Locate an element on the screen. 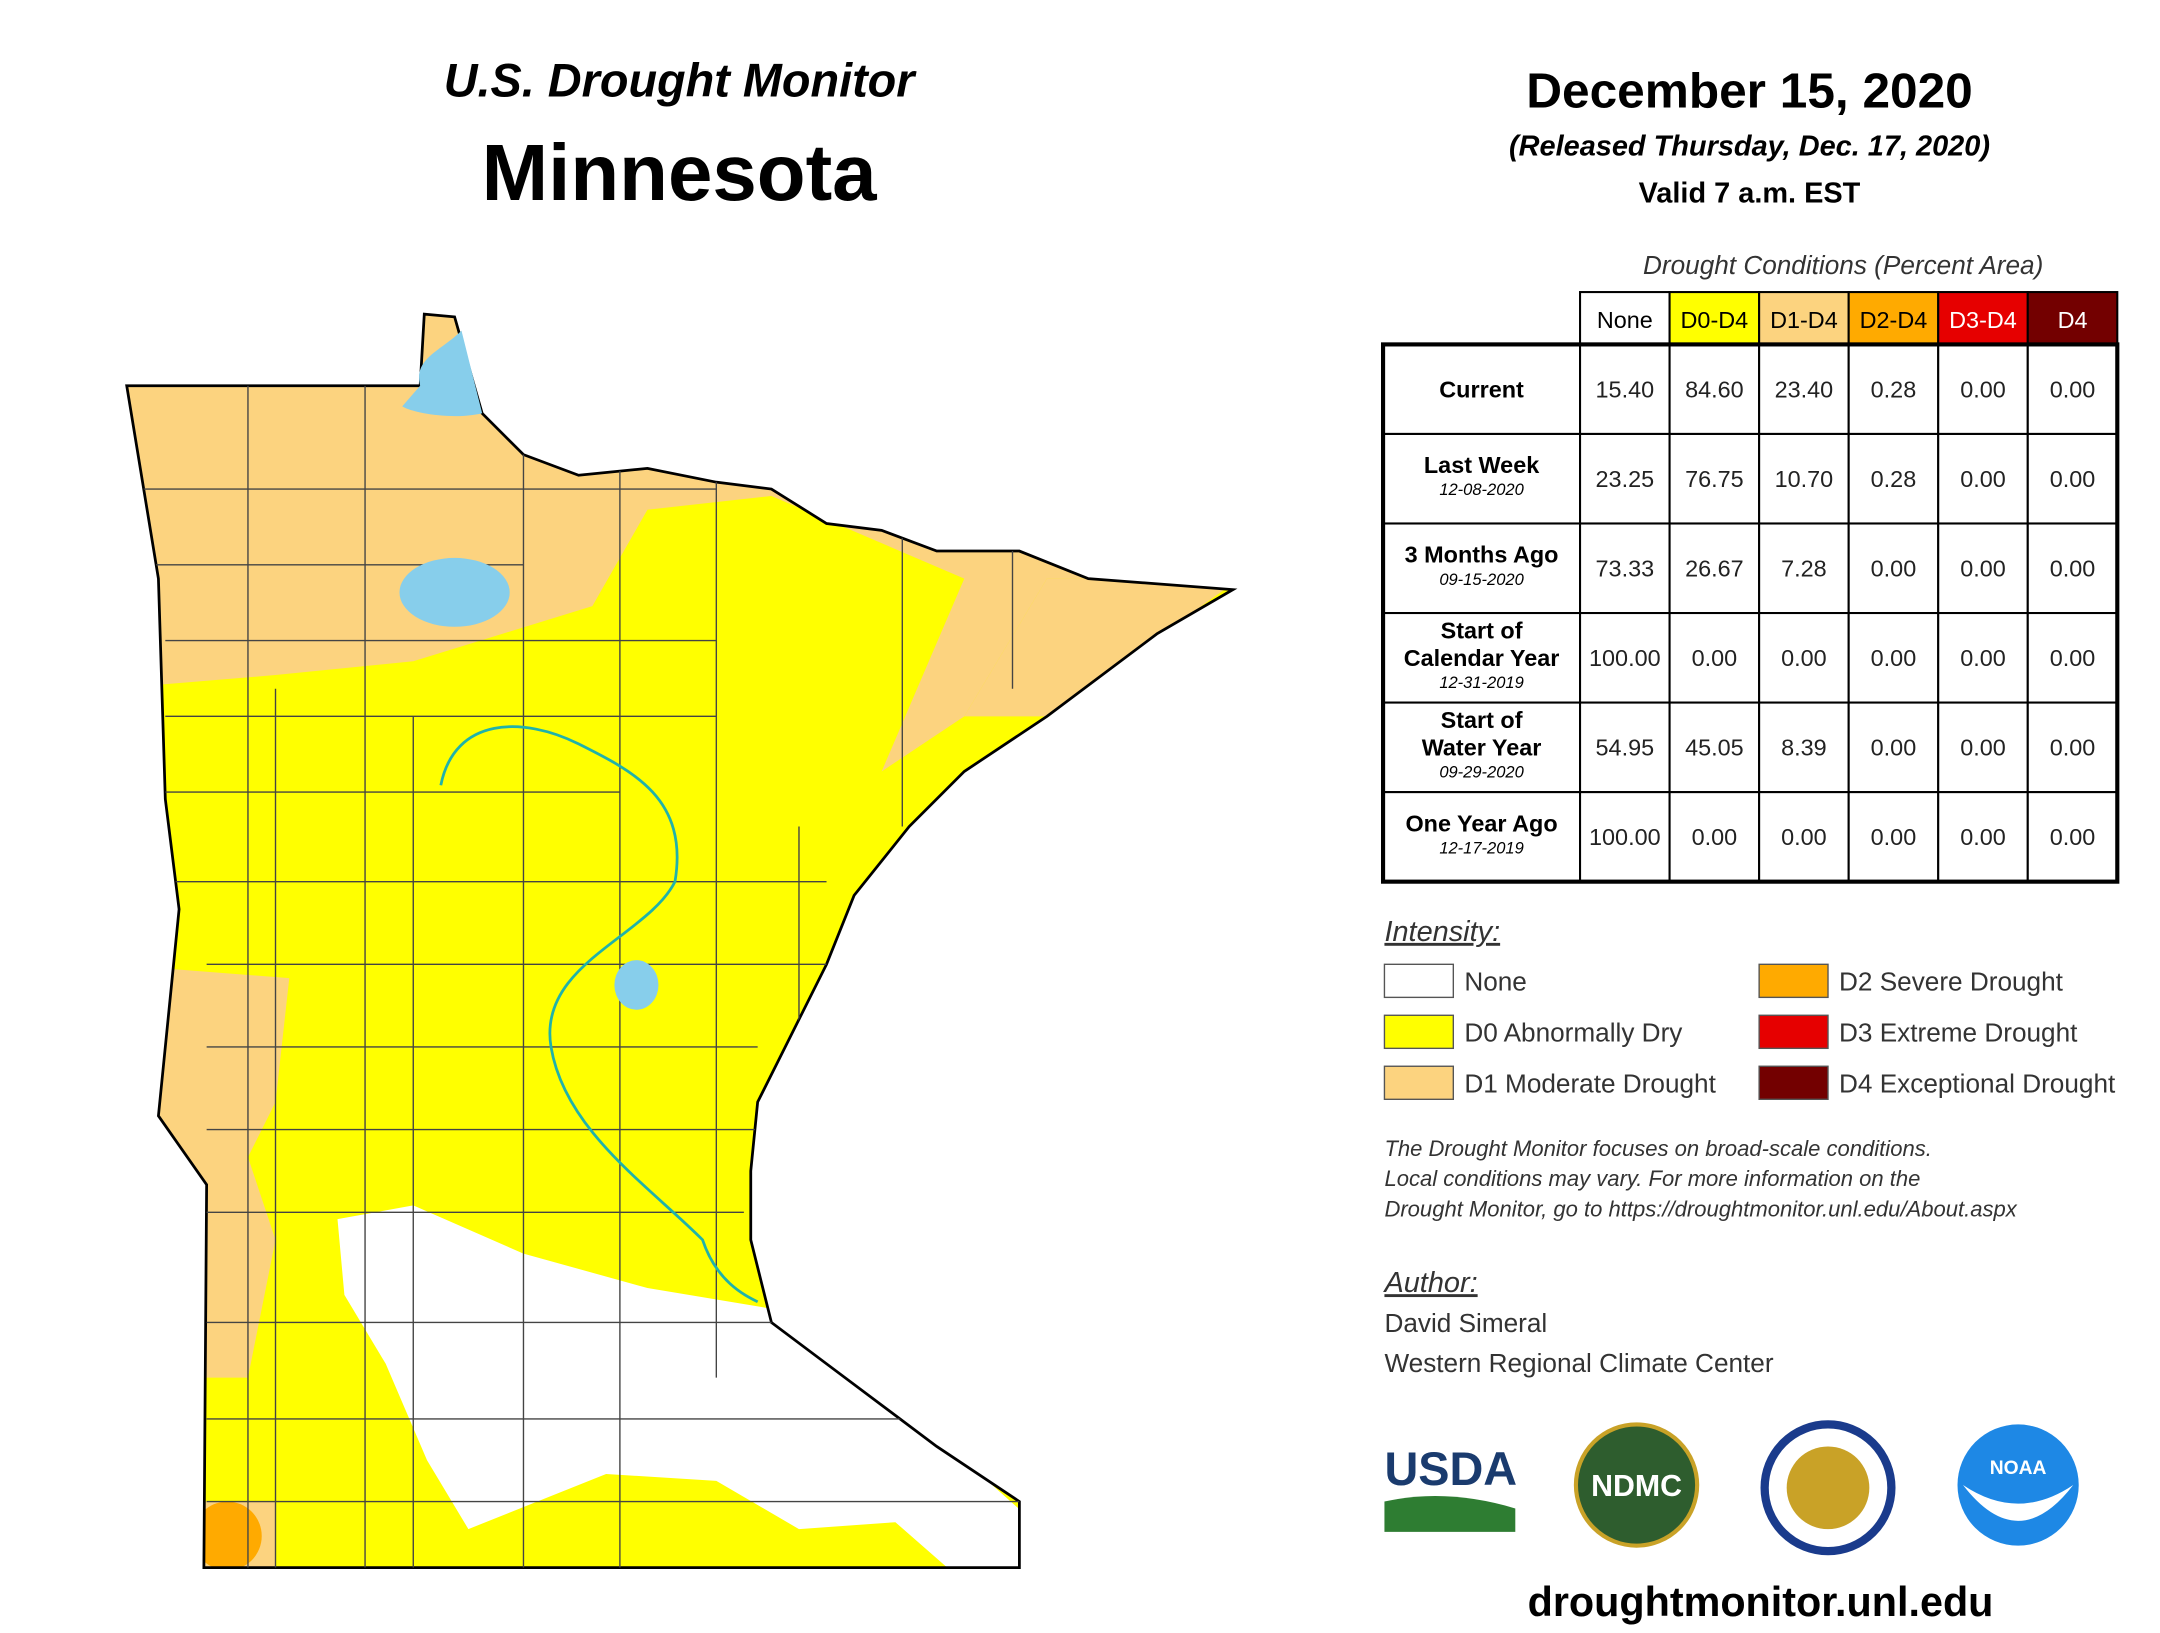 The width and height of the screenshot is (2160, 1633). map-date: December 15, 2020 is located at coordinates (1749, 90).